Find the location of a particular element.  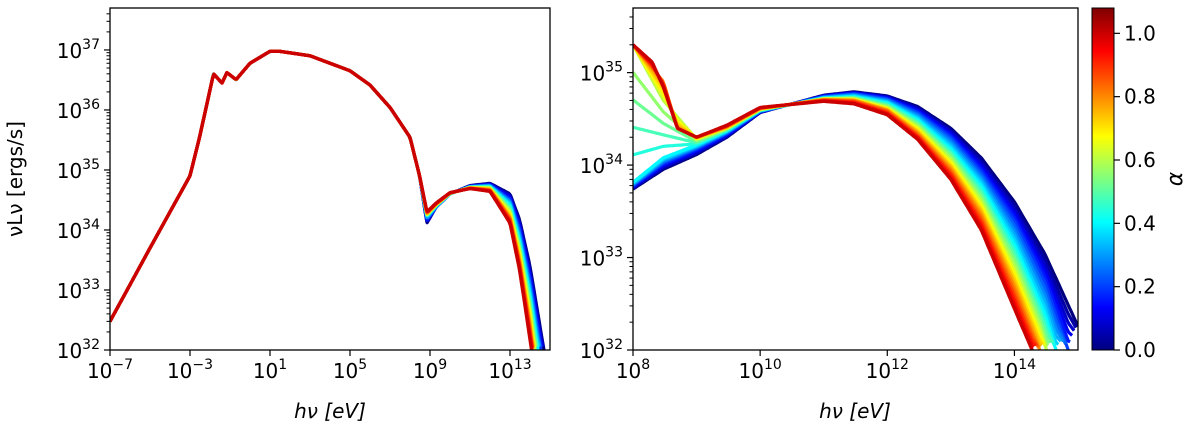

colorbar-tick-label: 1.0 is located at coordinates (1140, 33).